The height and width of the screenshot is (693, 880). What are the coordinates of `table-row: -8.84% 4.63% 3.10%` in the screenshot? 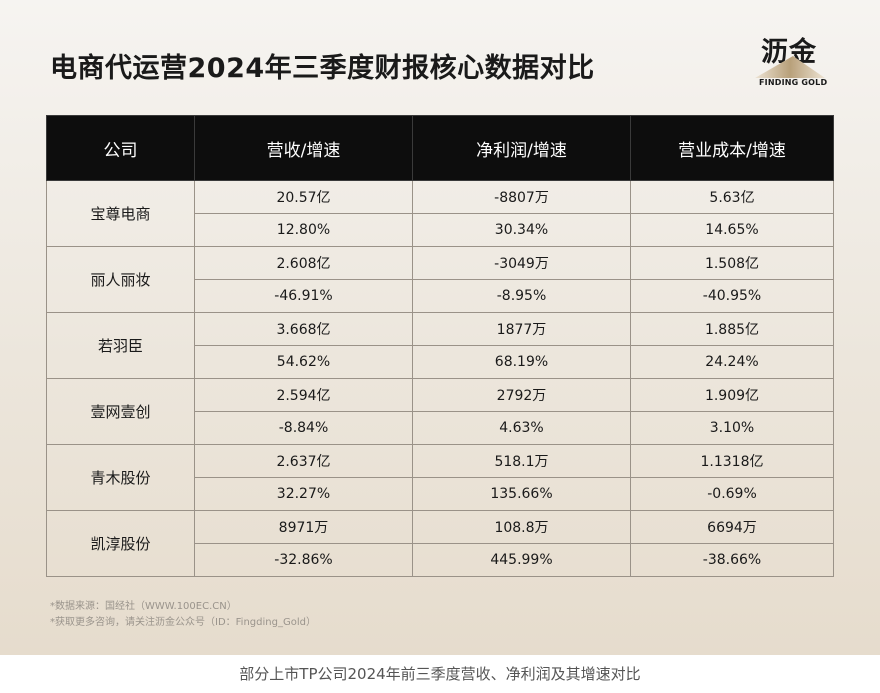 It's located at (440, 428).